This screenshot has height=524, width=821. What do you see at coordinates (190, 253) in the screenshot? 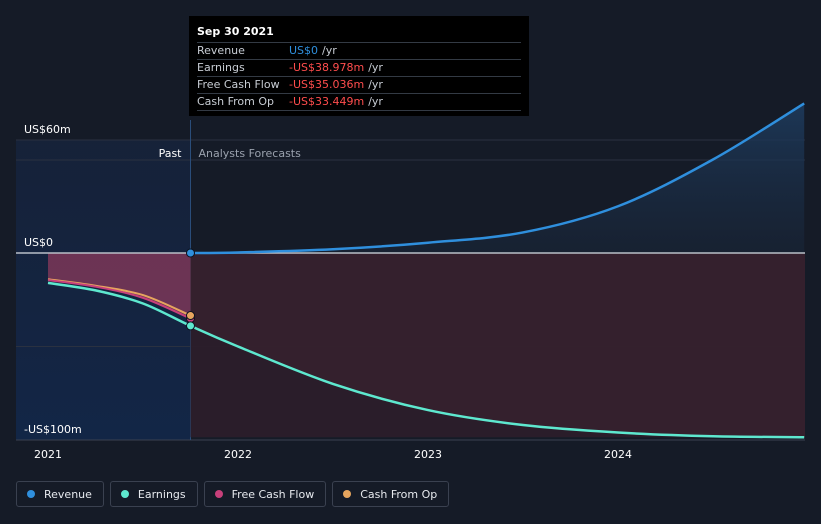
I see `revenue-marker` at bounding box center [190, 253].